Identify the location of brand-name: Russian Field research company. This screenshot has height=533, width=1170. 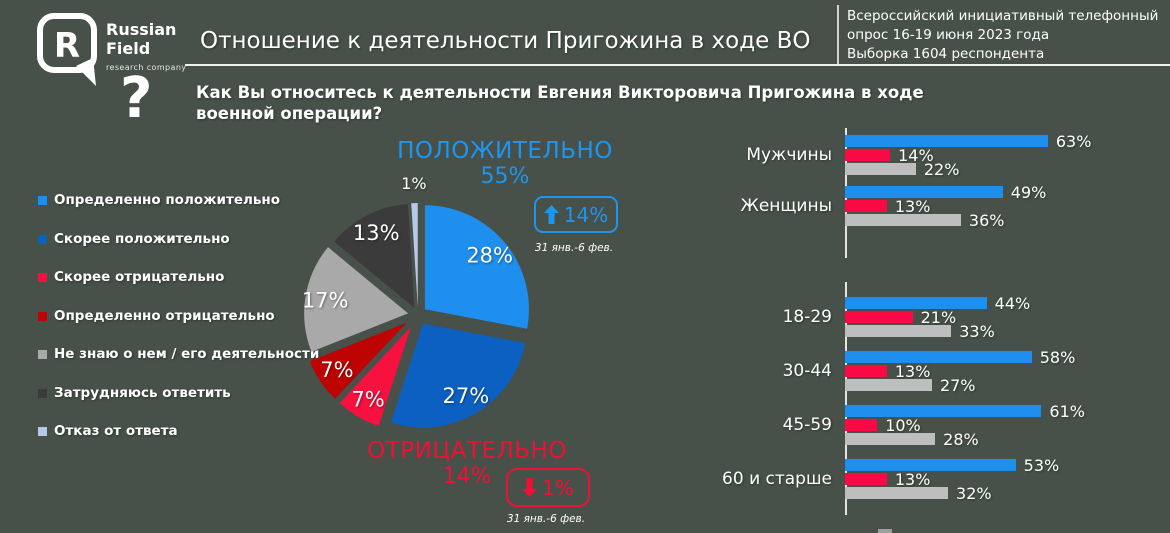
(146, 48).